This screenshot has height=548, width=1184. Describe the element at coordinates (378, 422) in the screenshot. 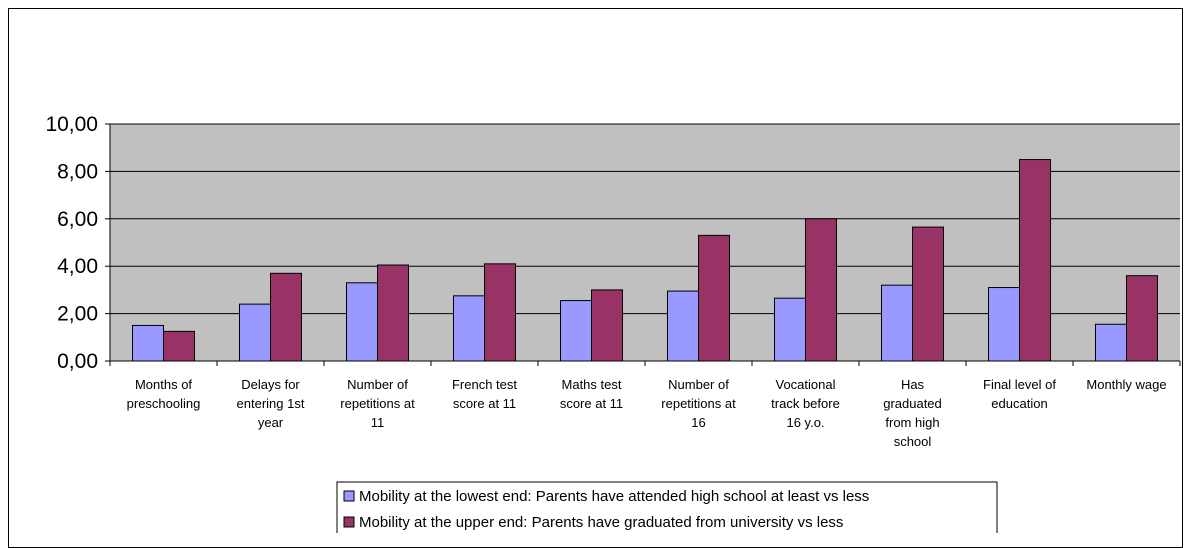

I see `x-tick-label-line: 11` at that location.